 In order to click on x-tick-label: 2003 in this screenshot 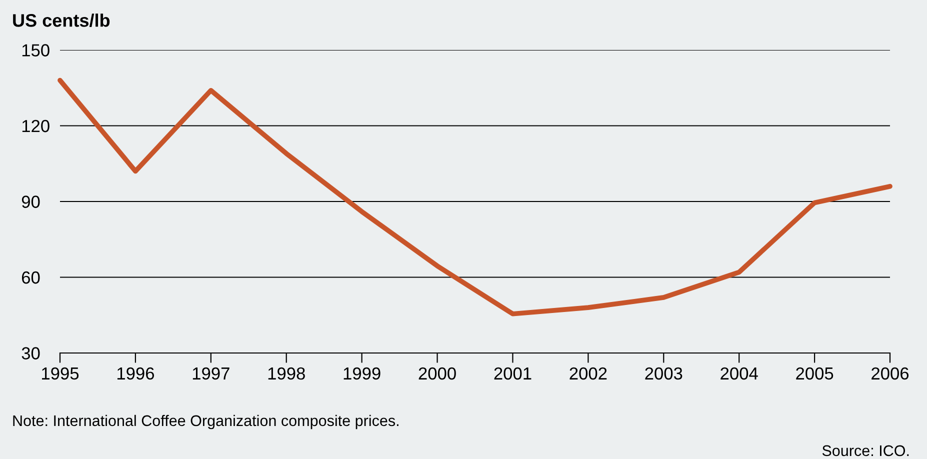, I will do `click(663, 373)`.